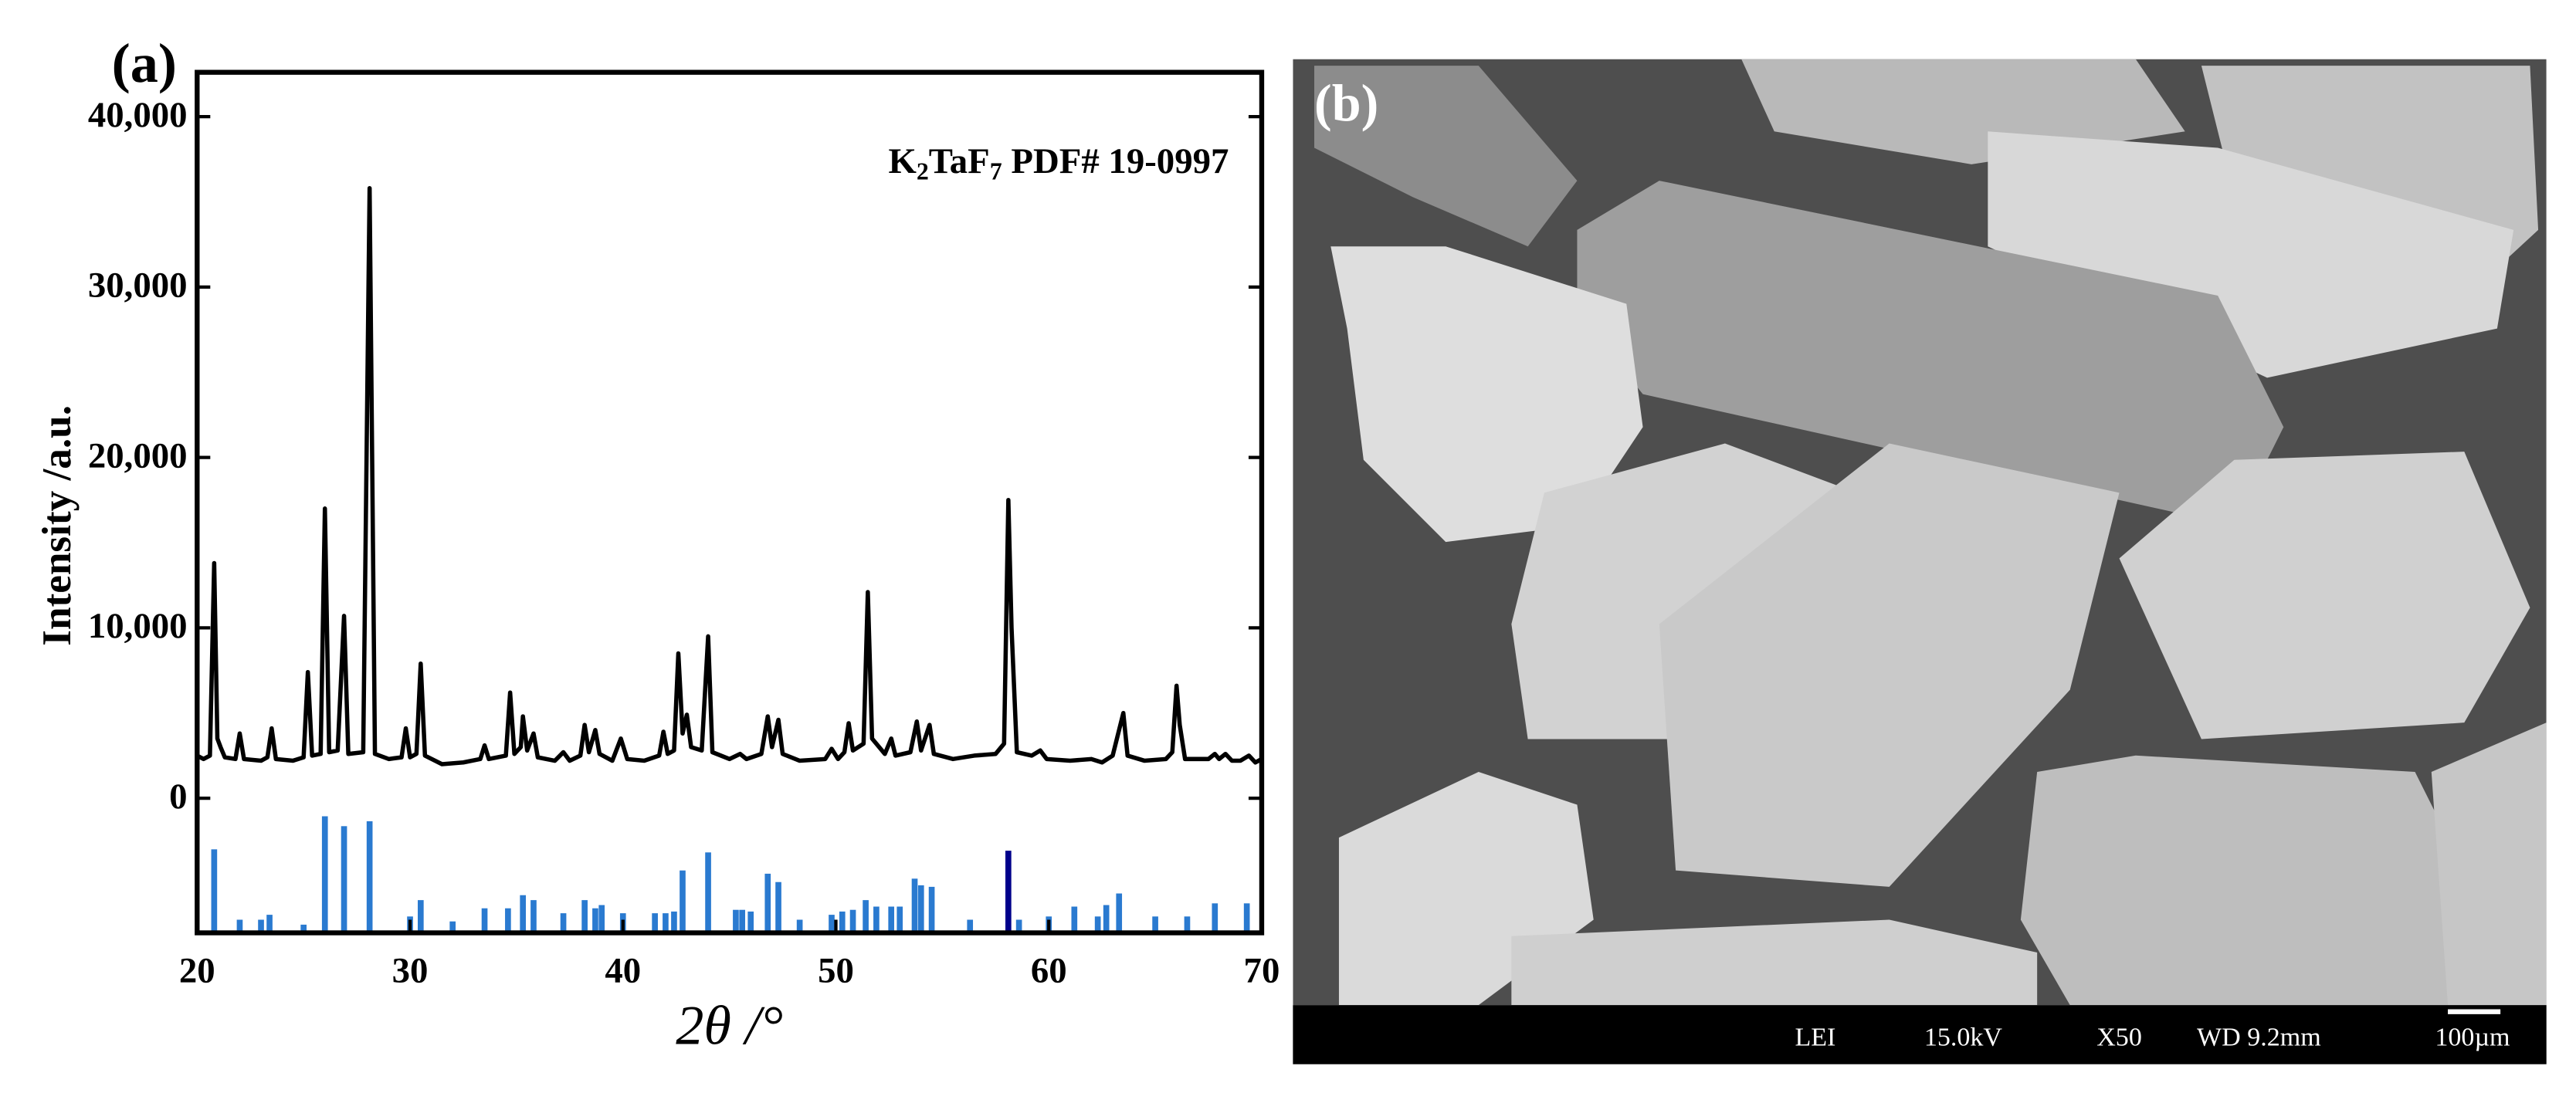 This screenshot has width=2576, height=1093. What do you see at coordinates (57, 525) in the screenshot?
I see `y-axis-label: Intensity /a.u.` at bounding box center [57, 525].